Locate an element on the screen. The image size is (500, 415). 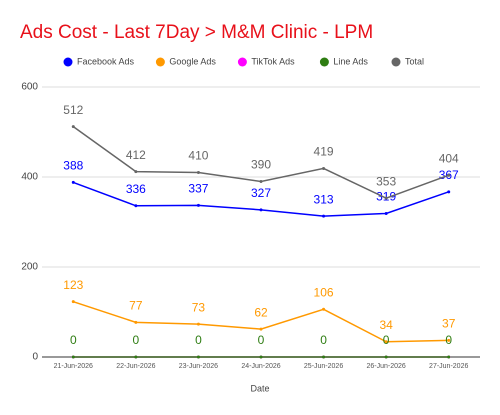
data-label: 77 is located at coordinates (136, 306).